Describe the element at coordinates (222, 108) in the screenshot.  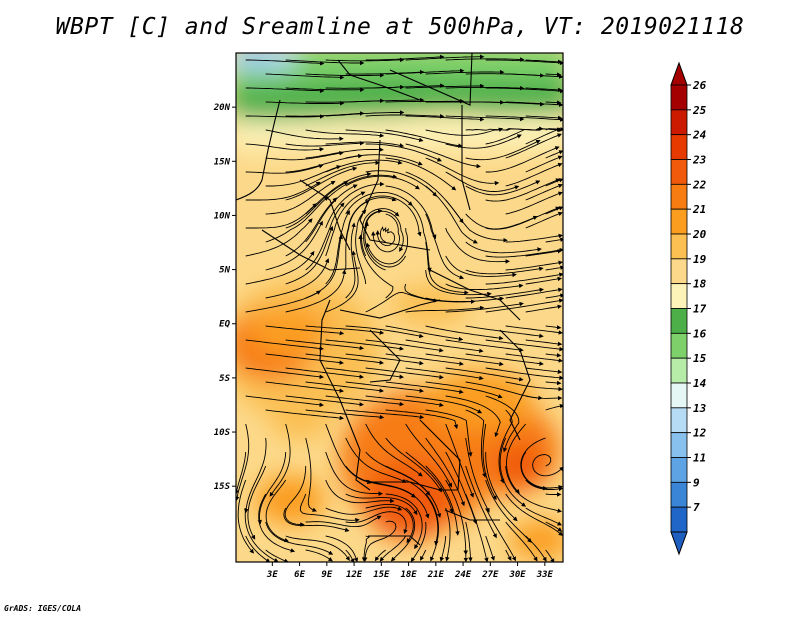
I see `lat-label: 20N` at that location.